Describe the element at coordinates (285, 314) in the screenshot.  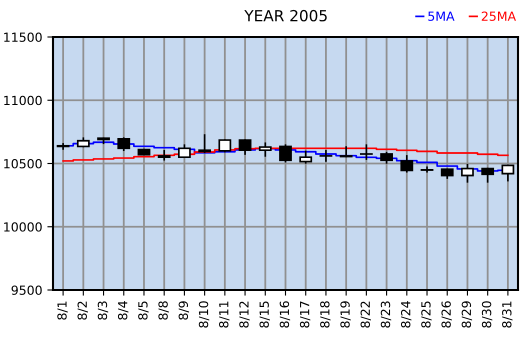
I see `x-tick-label: 8/16` at that location.